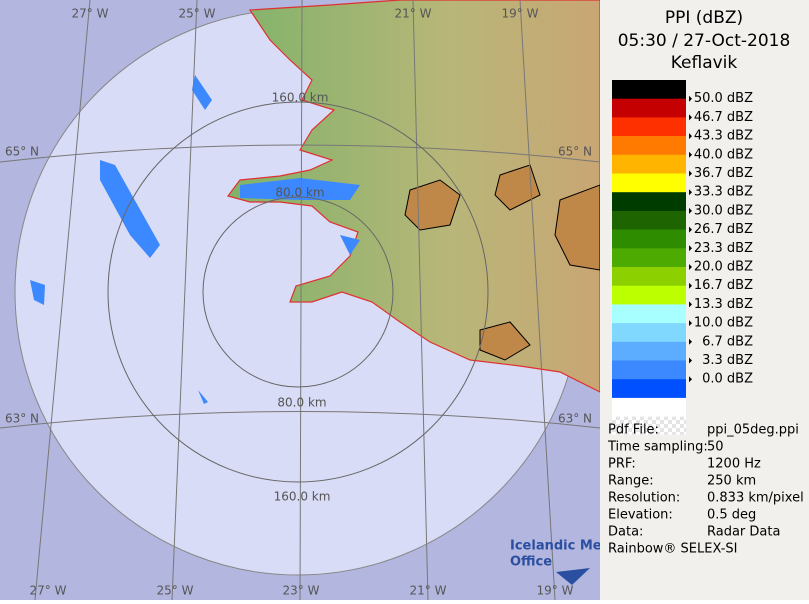  I want to click on legend-label: 36.7 dBZ, so click(723, 173).